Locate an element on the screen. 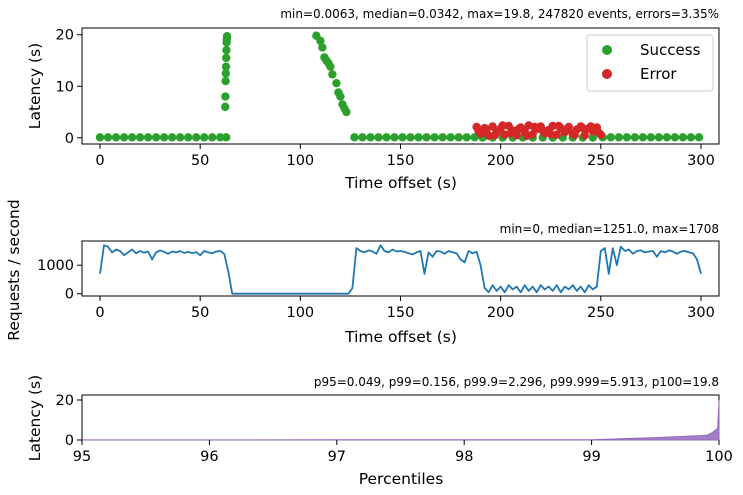 This screenshot has height=495, width=743. legend-box is located at coordinates (650, 63).